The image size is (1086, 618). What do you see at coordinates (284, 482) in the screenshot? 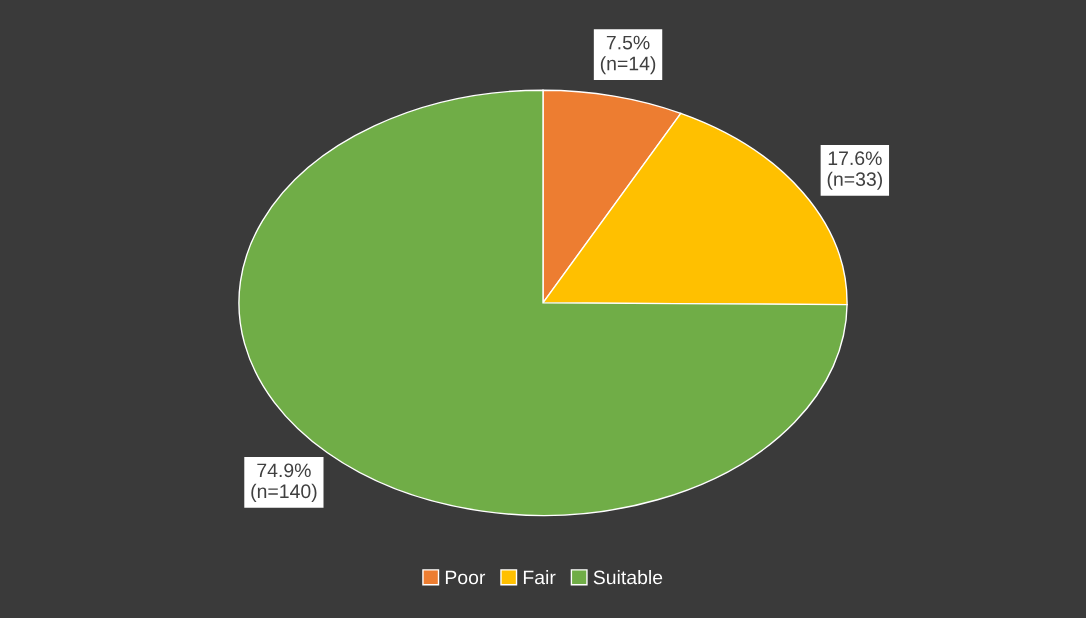
I see `data-label: 74.9% (n=140)` at bounding box center [284, 482].